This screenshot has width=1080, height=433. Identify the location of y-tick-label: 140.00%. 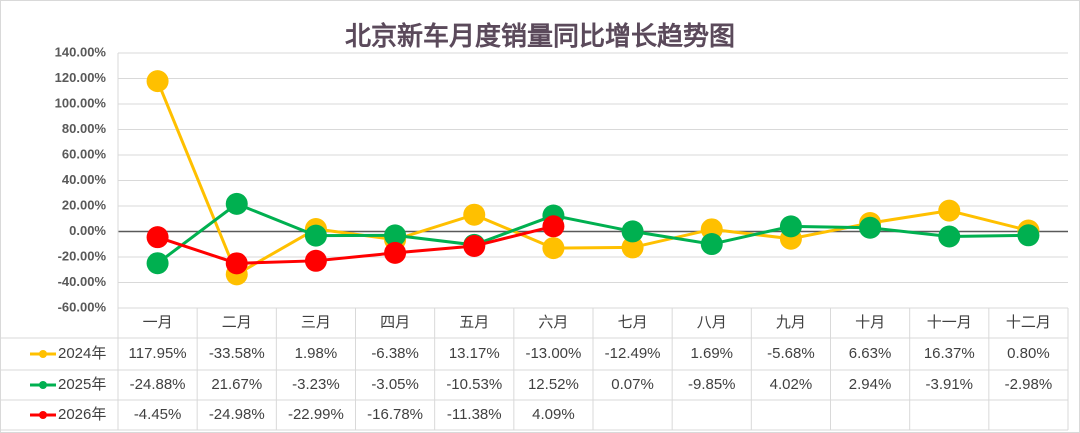
(81, 51).